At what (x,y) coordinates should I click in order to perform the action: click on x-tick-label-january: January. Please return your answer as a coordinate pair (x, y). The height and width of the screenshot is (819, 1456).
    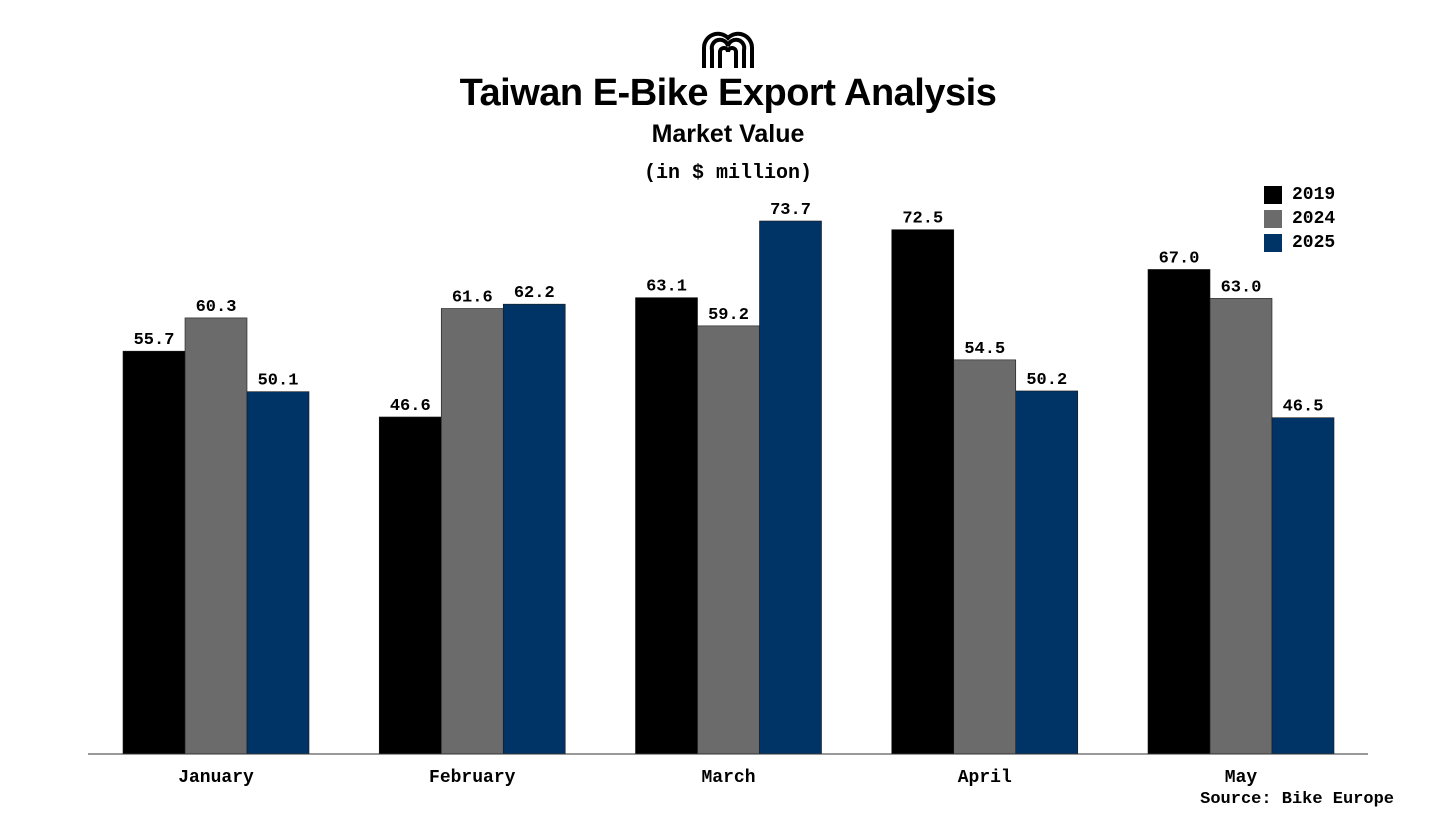
    Looking at the image, I should click on (216, 778).